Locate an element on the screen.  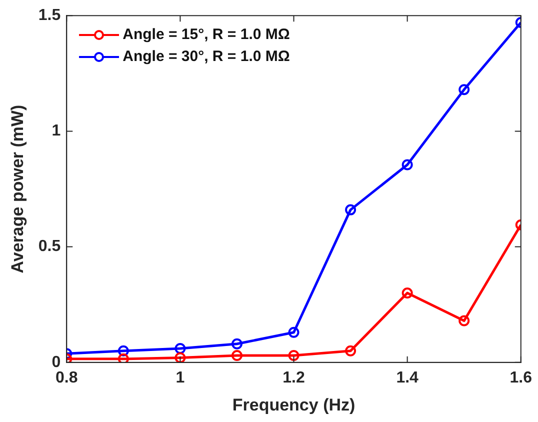
legend-label: Angle = 30°, R = 1.0 MΩ is located at coordinates (206, 57).